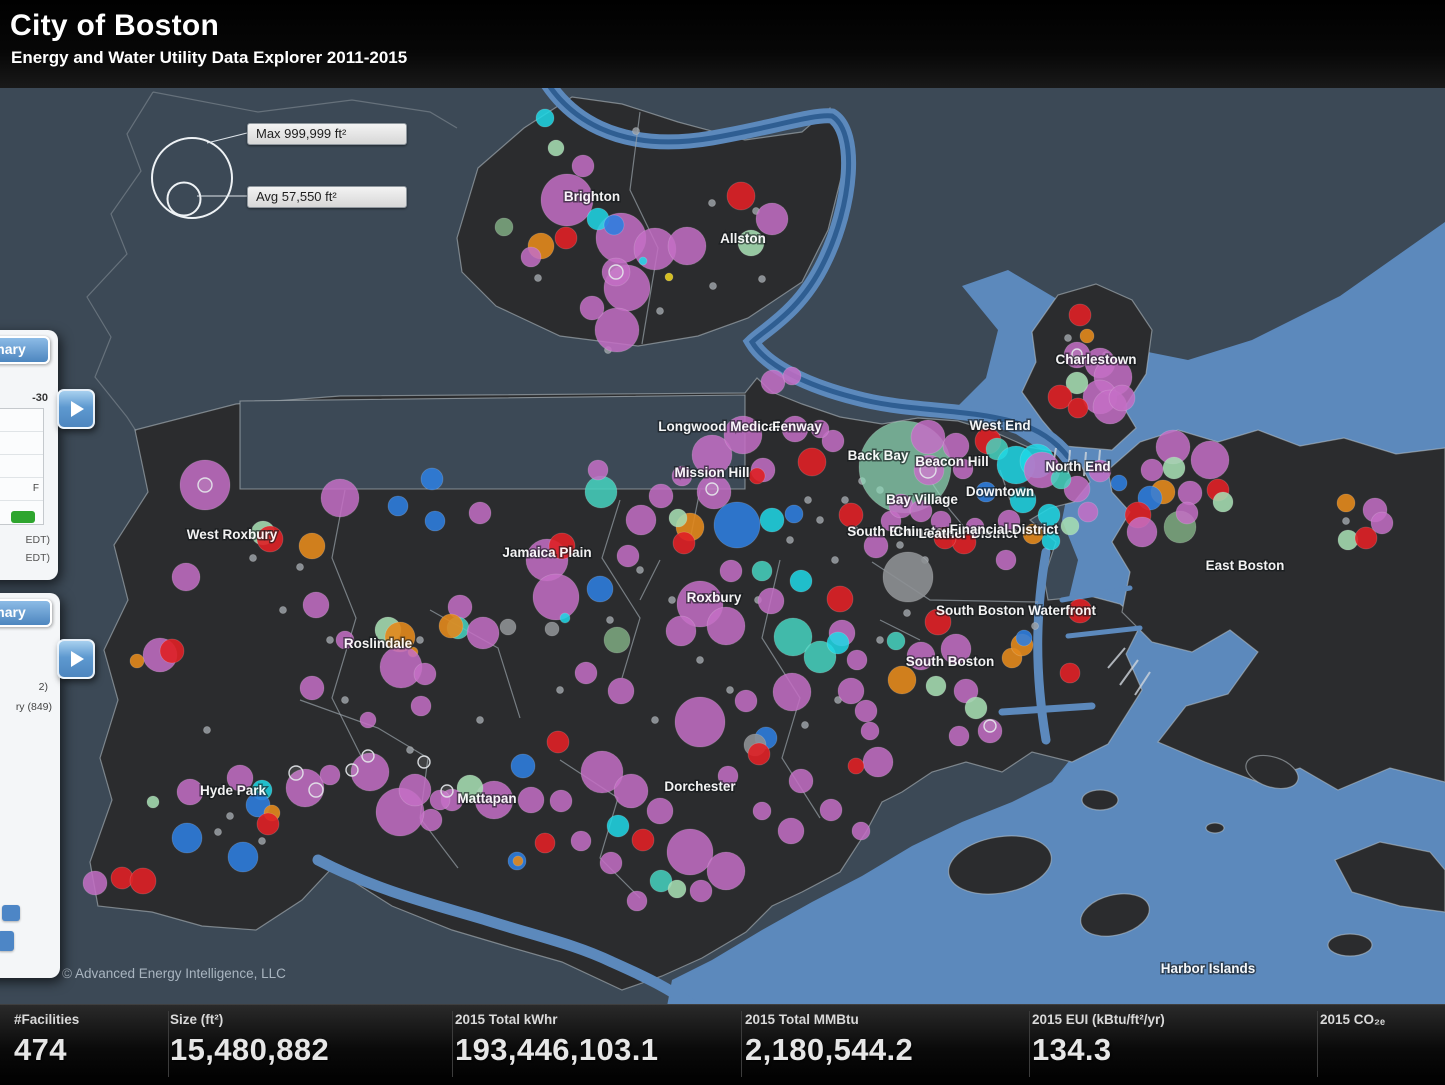 This screenshot has height=1085, width=1445. Describe the element at coordinates (11, 913) in the screenshot. I see `panel-tool-icon` at that location.